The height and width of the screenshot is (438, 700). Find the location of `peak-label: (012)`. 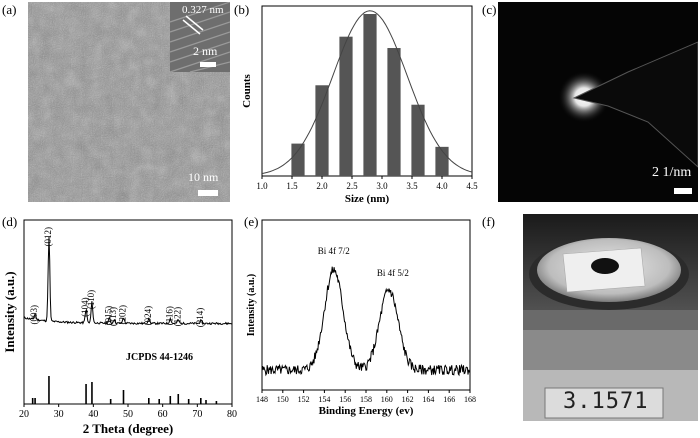

peak-label: (012) is located at coordinates (48, 237).